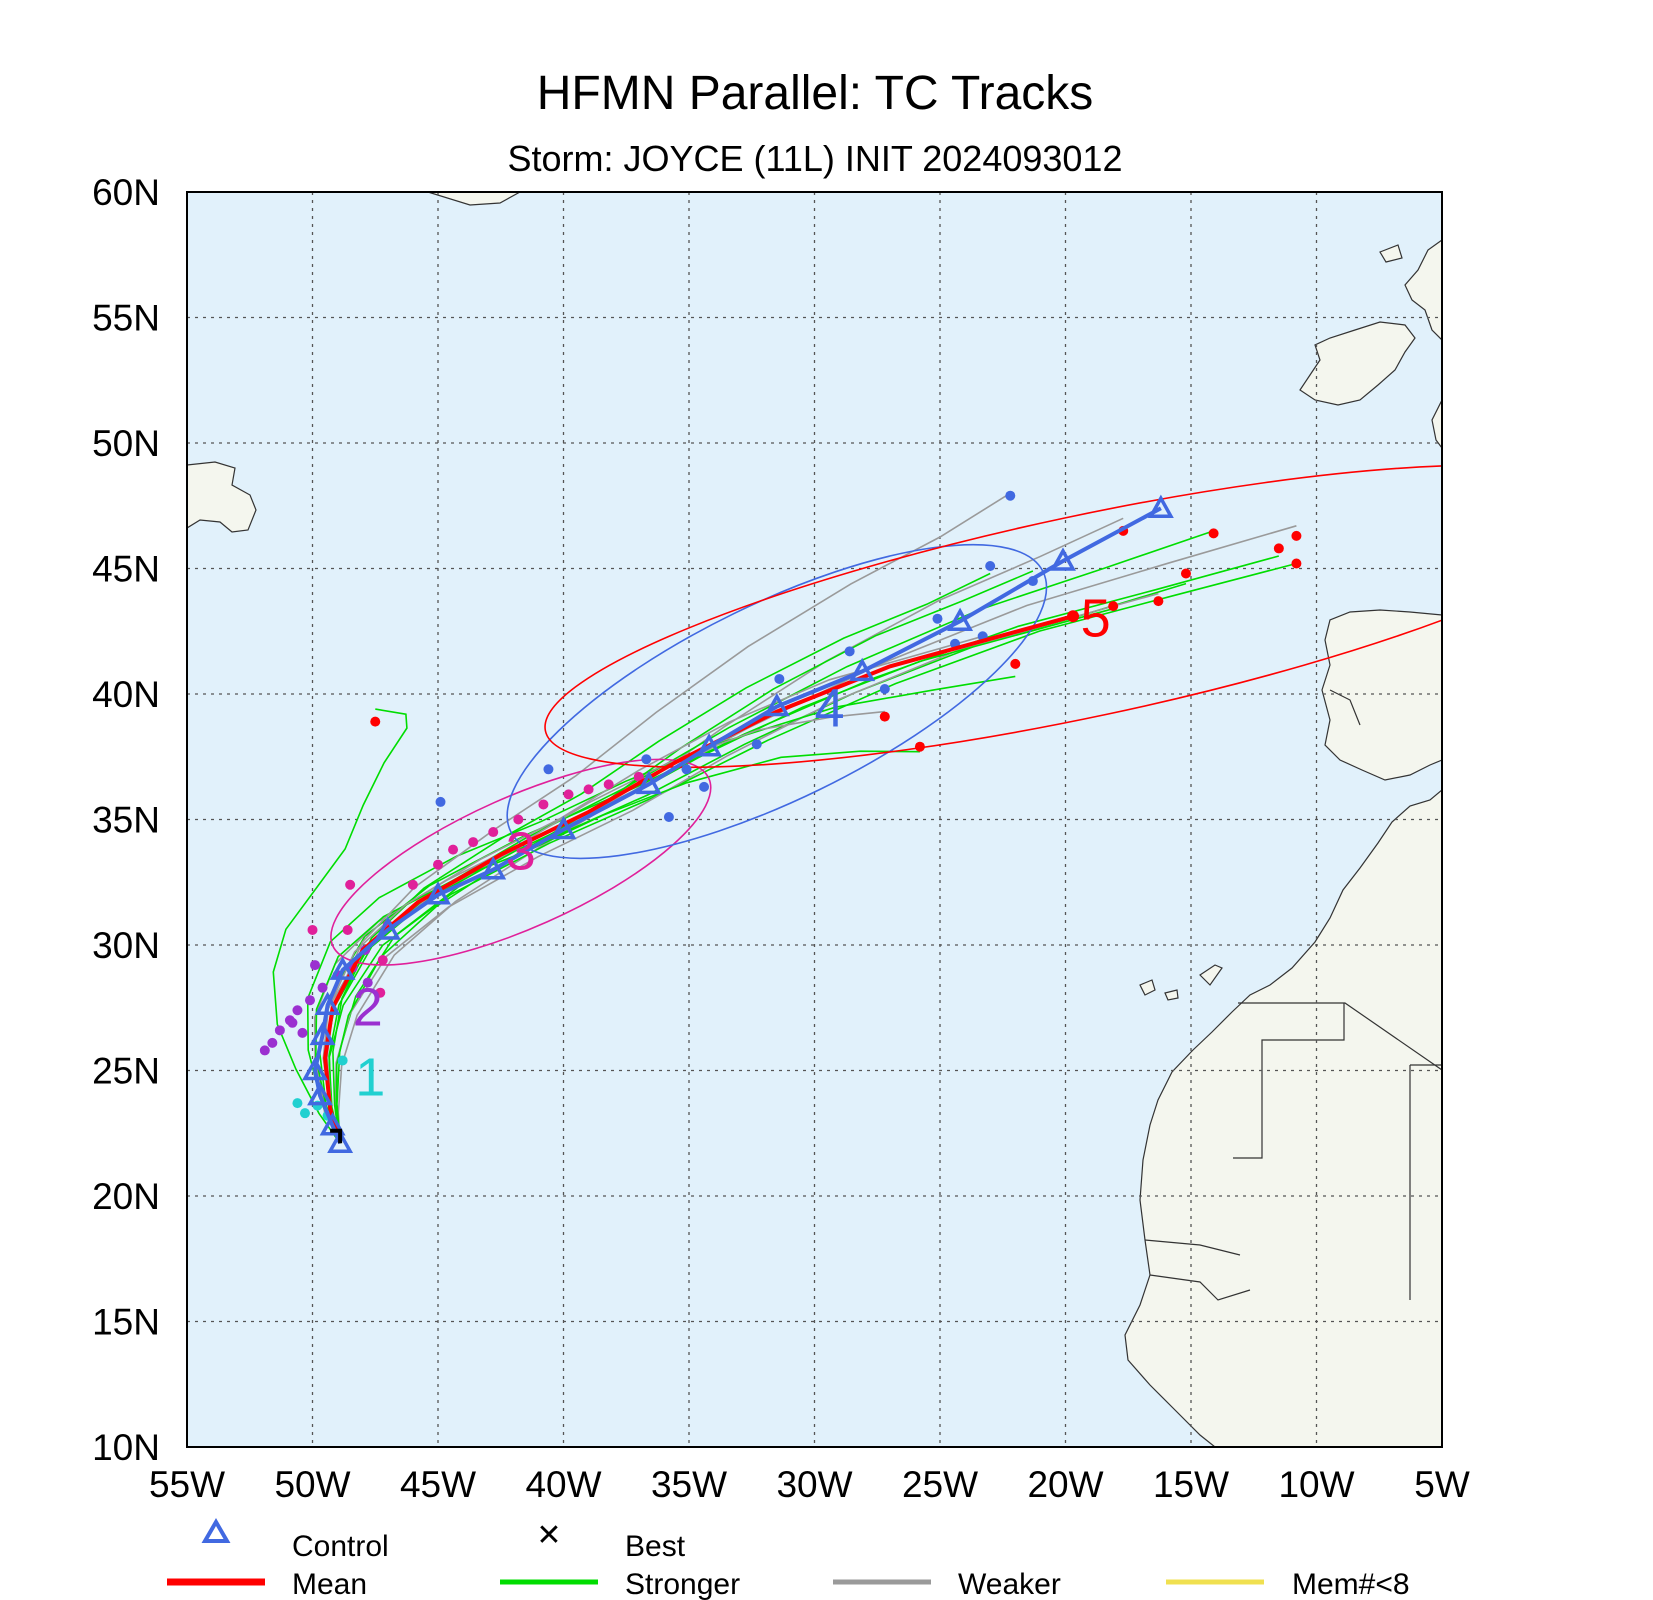  What do you see at coordinates (1009, 1584) in the screenshot?
I see `legend-weaker-label: Weaker` at bounding box center [1009, 1584].